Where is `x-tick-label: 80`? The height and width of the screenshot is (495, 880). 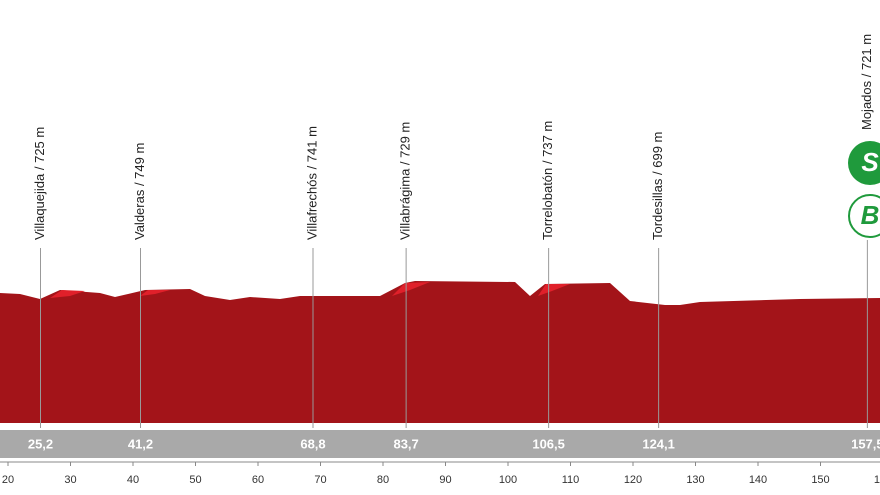
x-tick-label: 80 is located at coordinates (383, 480).